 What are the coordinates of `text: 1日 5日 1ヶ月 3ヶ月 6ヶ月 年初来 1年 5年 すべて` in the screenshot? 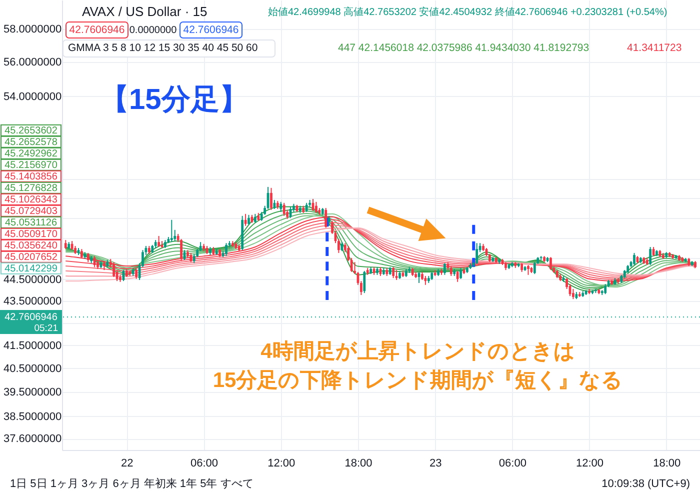 It's located at (132, 483).